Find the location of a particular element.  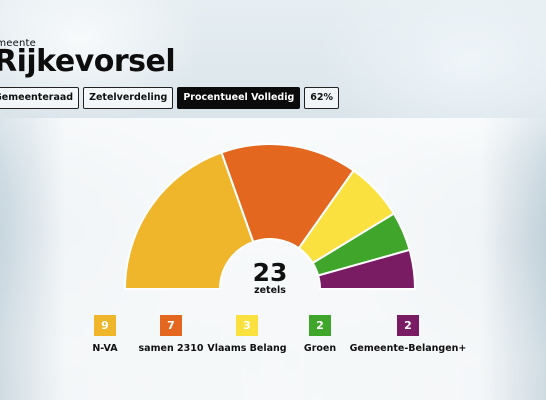

legend-party-name: Groen is located at coordinates (320, 348).